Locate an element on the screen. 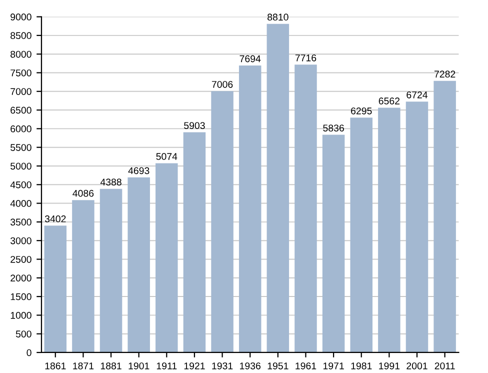 Image resolution: width=488 pixels, height=373 pixels. data-label: 8810 is located at coordinates (278, 17).